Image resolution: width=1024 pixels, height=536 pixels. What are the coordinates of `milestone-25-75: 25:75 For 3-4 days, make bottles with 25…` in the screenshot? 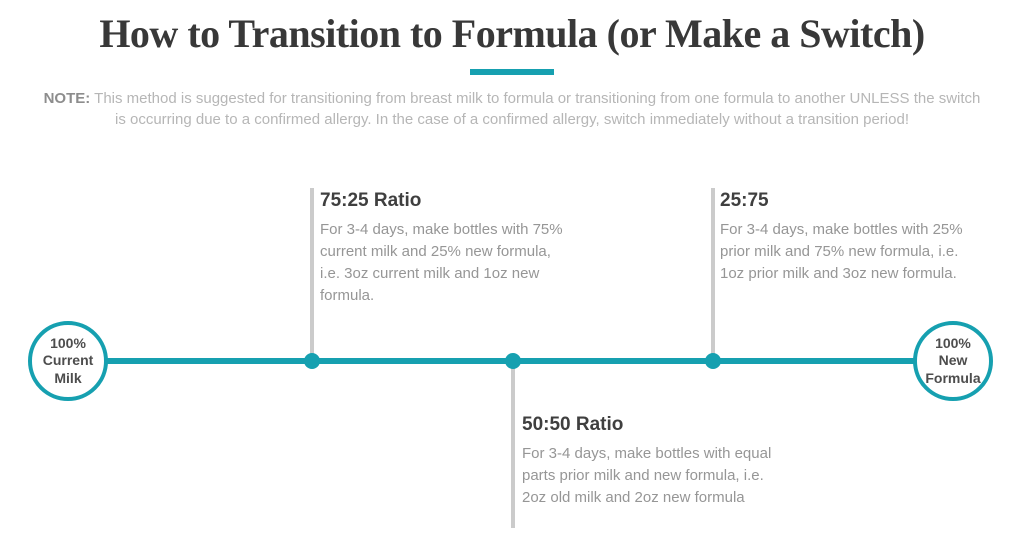 It's located at (849, 237).